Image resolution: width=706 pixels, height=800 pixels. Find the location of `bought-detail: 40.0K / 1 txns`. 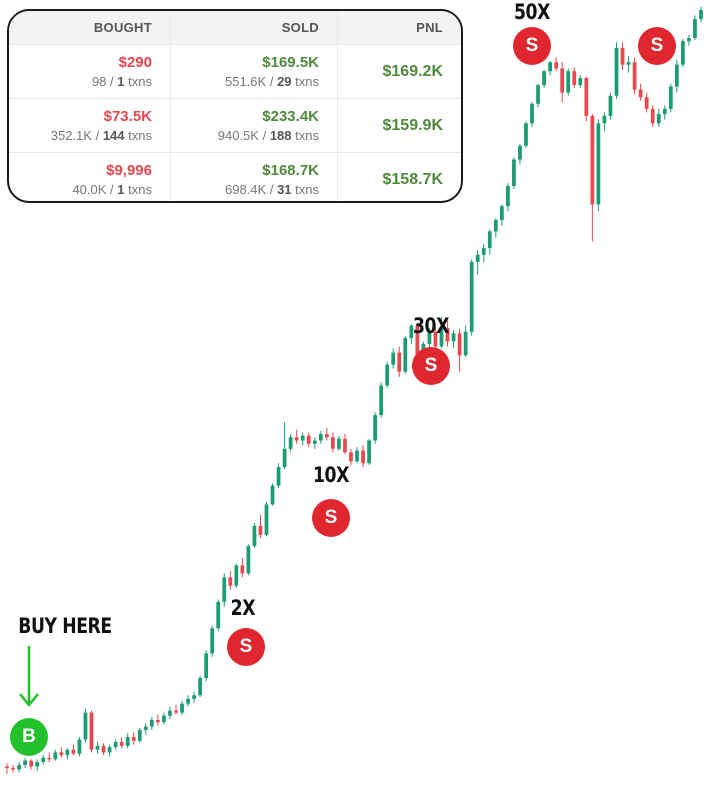

bought-detail: 40.0K / 1 txns is located at coordinates (112, 189).